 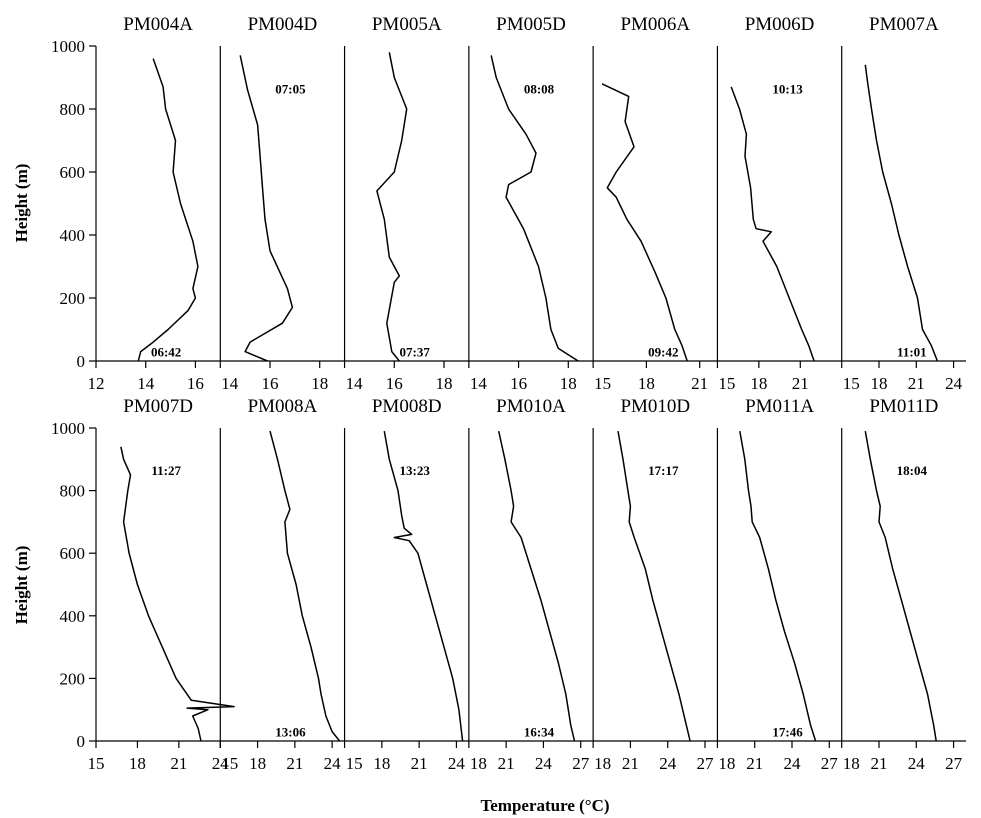 I want to click on panel-pm008a: PM008A 15 18 21 24 13:06, so click(x=280, y=584).